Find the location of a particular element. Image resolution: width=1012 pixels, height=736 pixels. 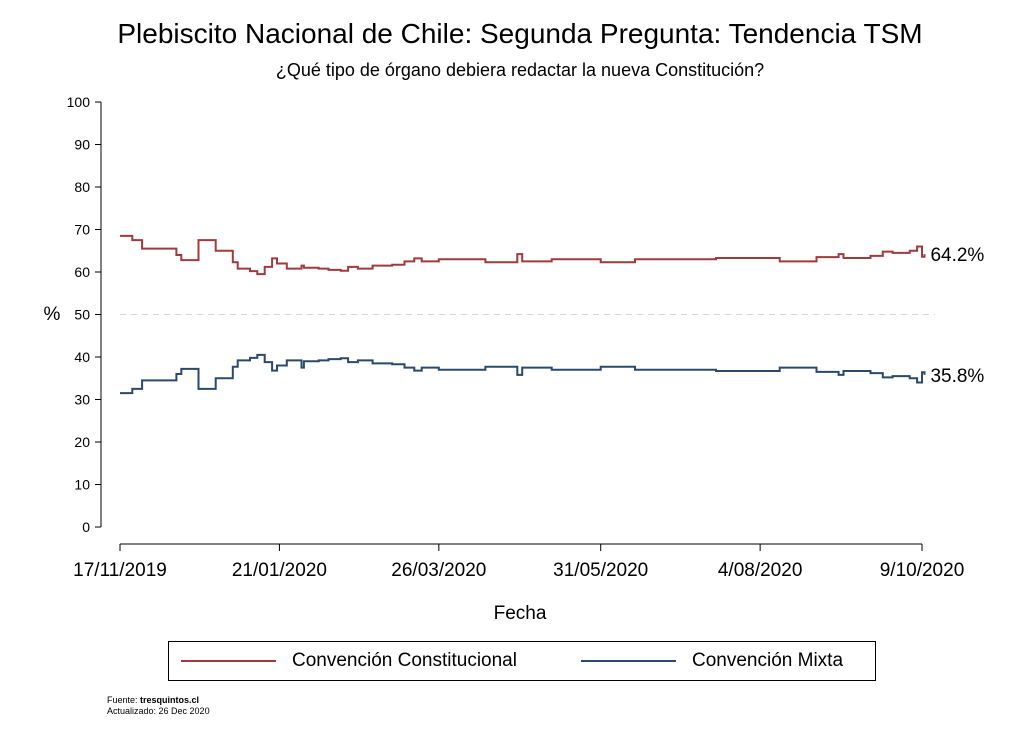

y-tick-label: 60 is located at coordinates (82, 272).